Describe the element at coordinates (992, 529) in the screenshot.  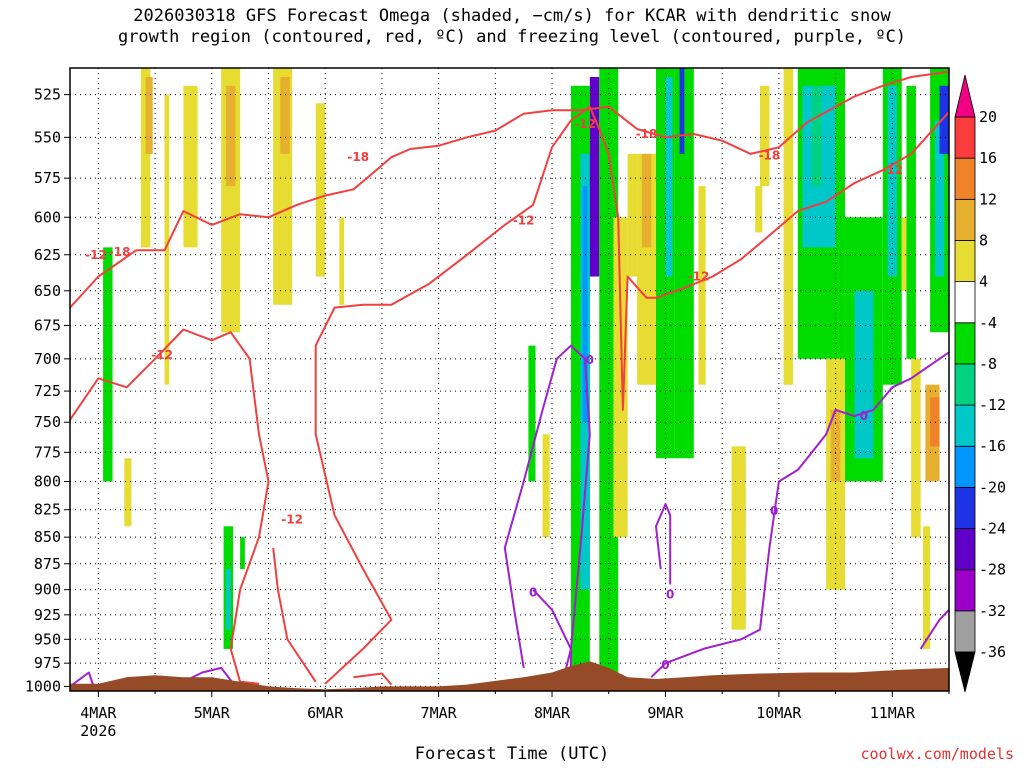
I see `colorbar-label-3: -24` at that location.